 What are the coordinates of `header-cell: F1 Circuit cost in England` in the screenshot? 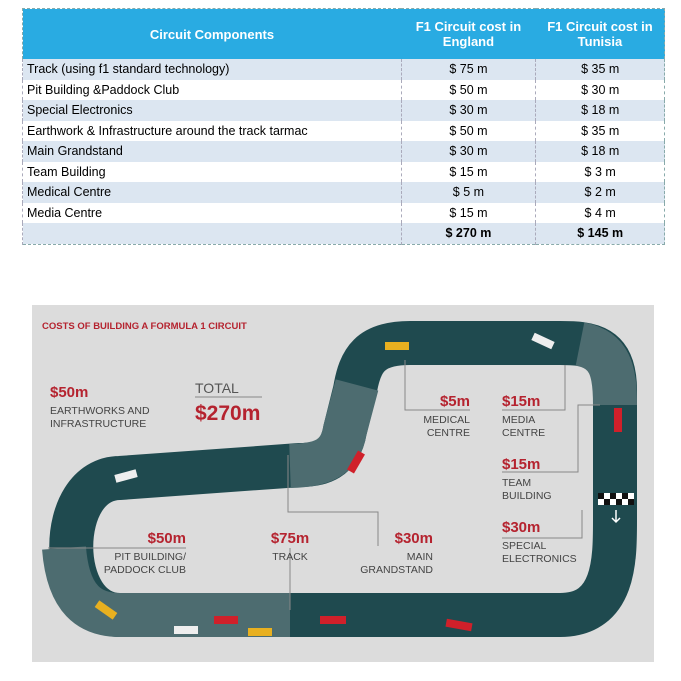 It's located at (468, 33).